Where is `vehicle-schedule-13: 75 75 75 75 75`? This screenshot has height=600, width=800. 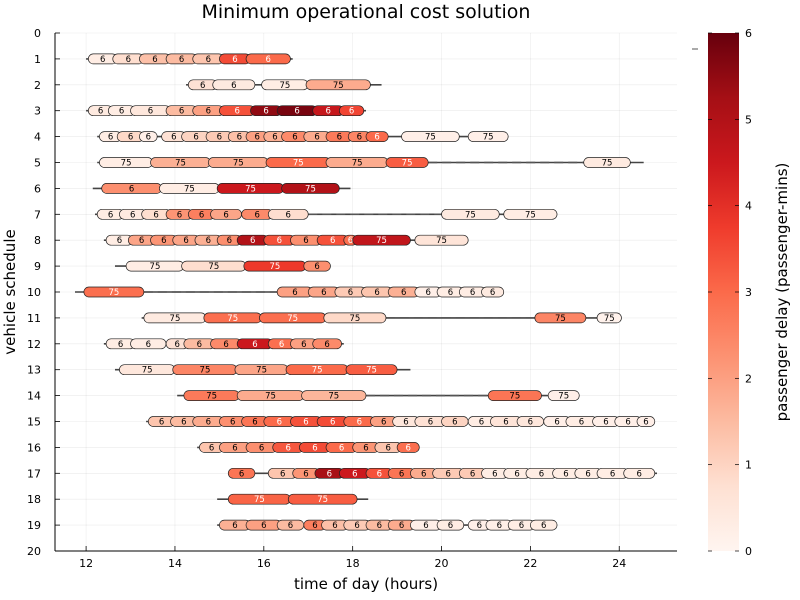
vehicle-schedule-13: 75 75 75 75 75 is located at coordinates (262, 370).